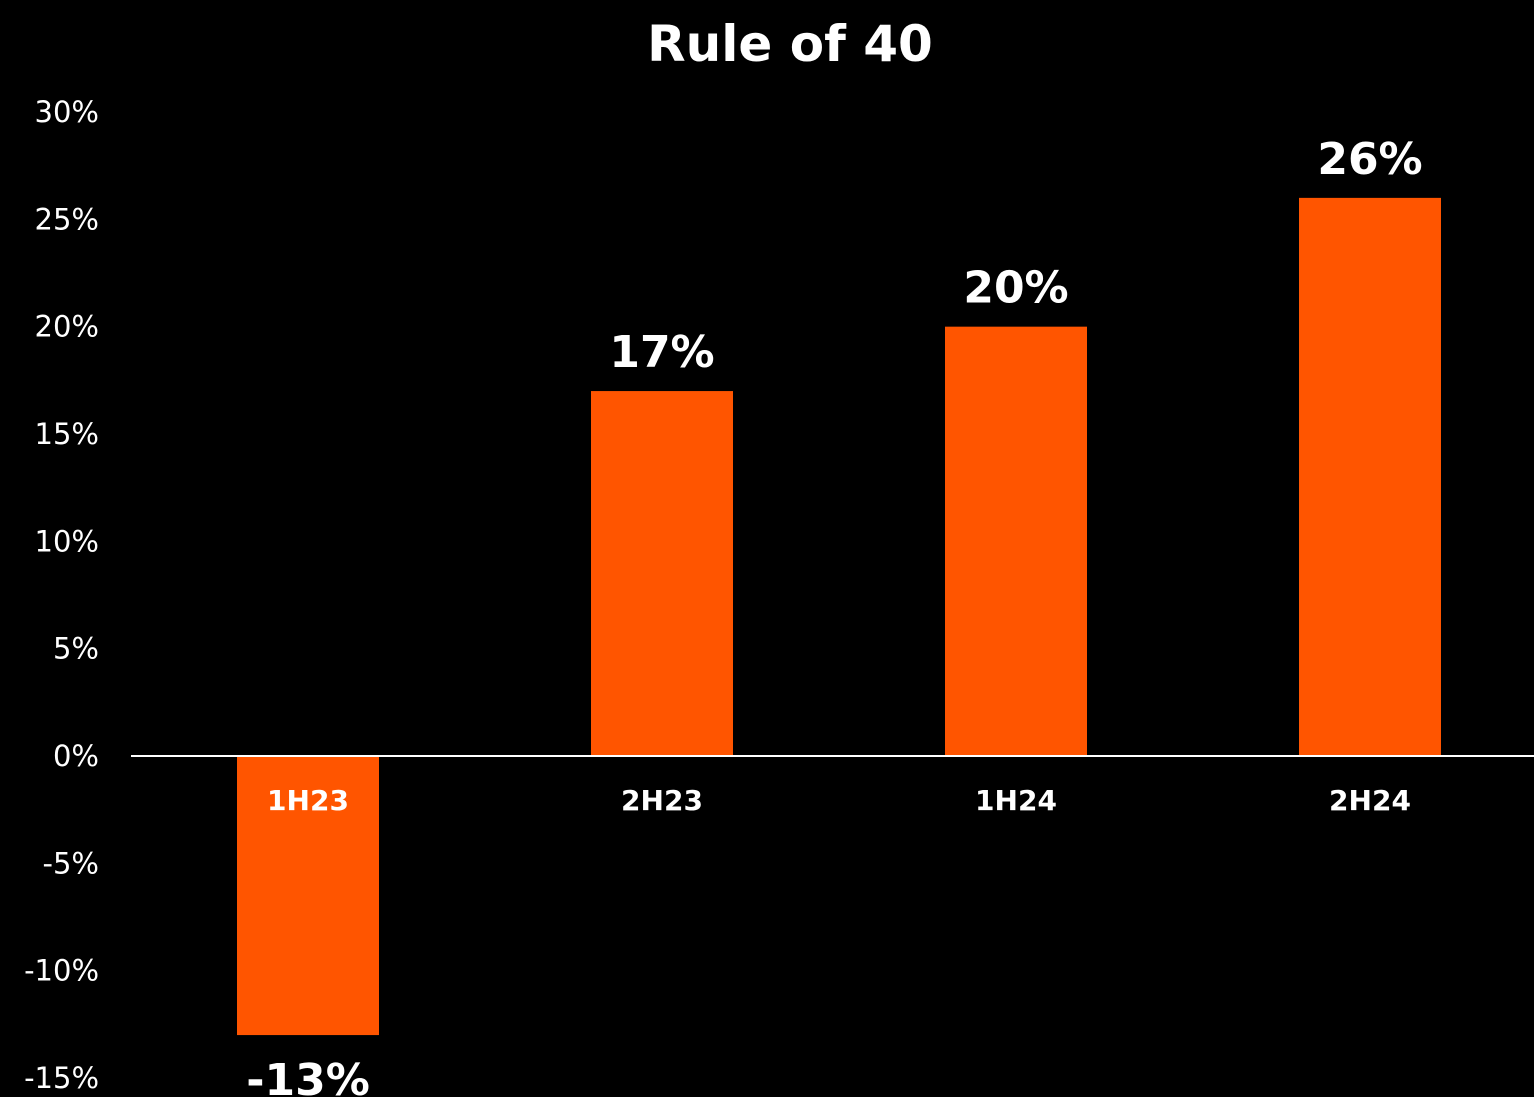 This screenshot has width=1534, height=1097. Describe the element at coordinates (1016, 800) in the screenshot. I see `category-label: 1H24` at that location.